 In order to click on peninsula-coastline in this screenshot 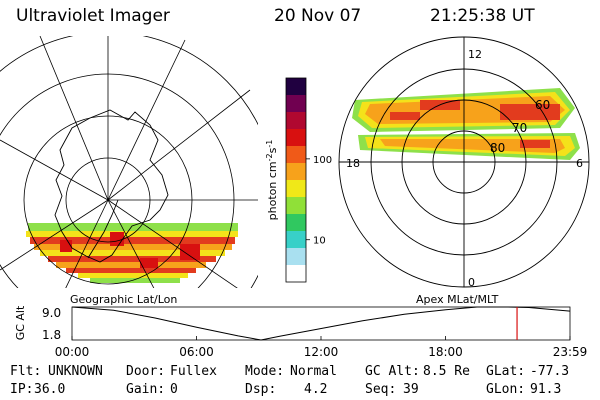, I will do `click(103, 229)`.